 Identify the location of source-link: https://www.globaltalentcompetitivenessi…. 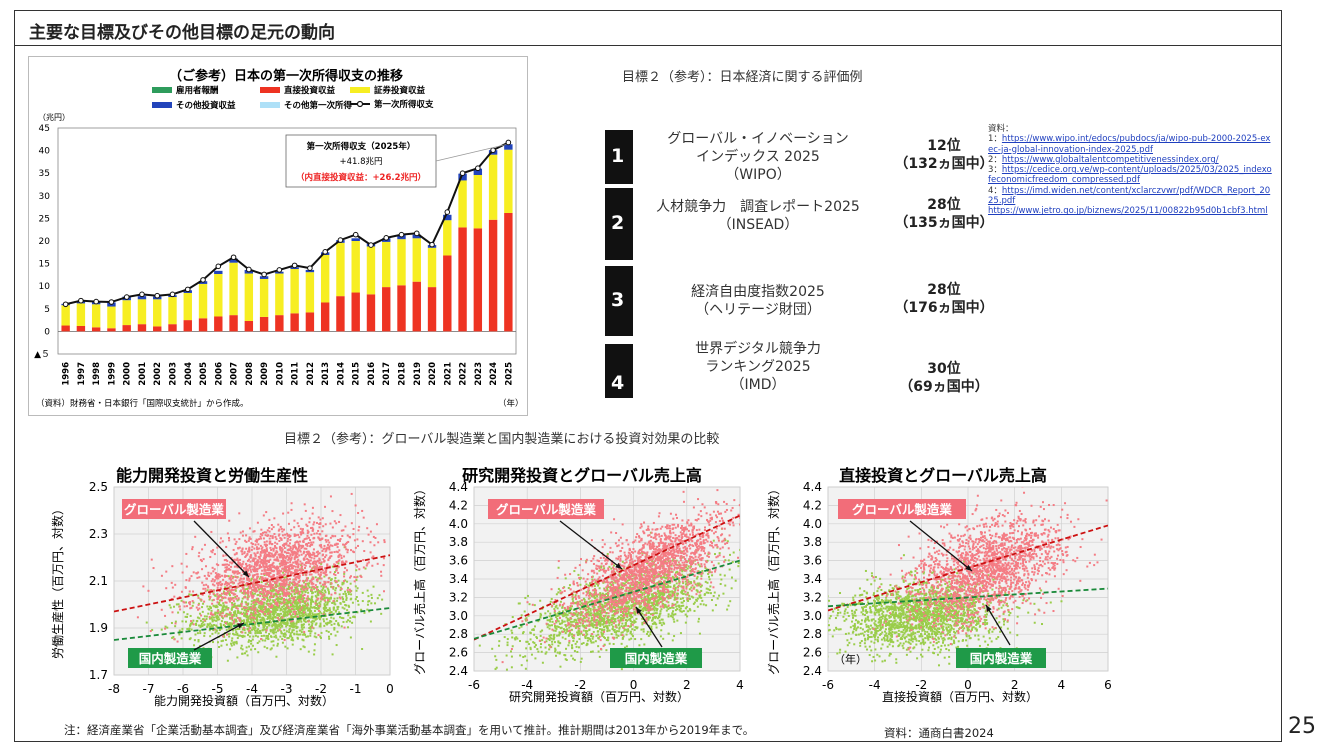
(1110, 159).